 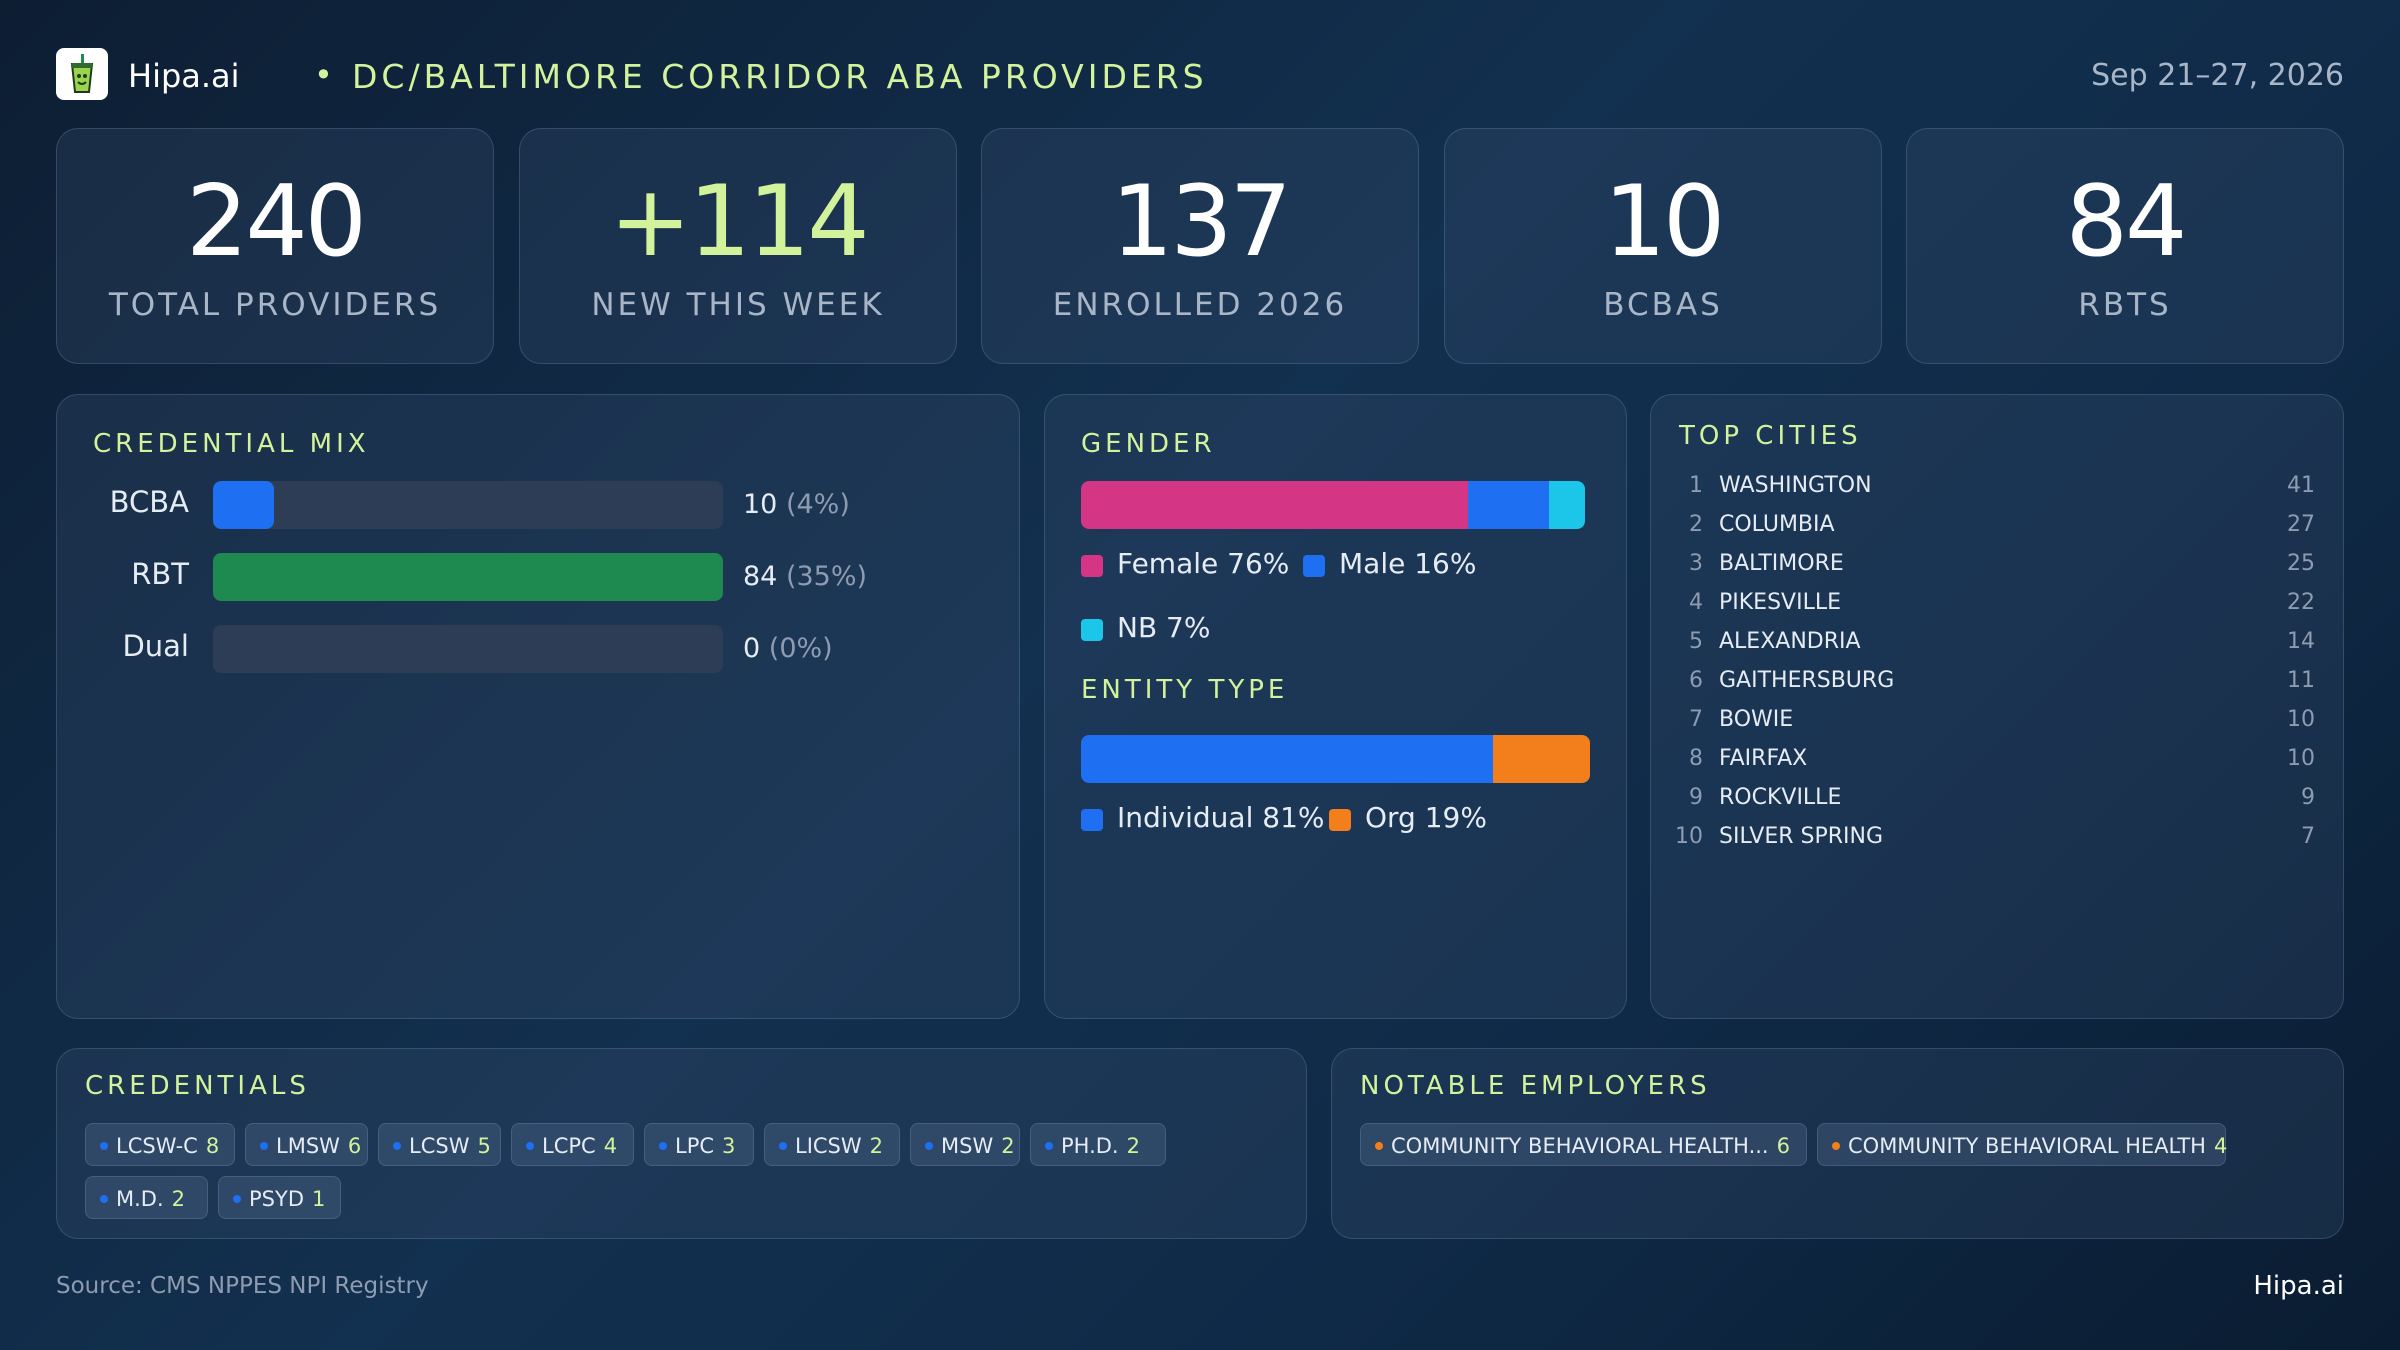 I want to click on footer-brand: Hipa.ai, so click(x=2298, y=1286).